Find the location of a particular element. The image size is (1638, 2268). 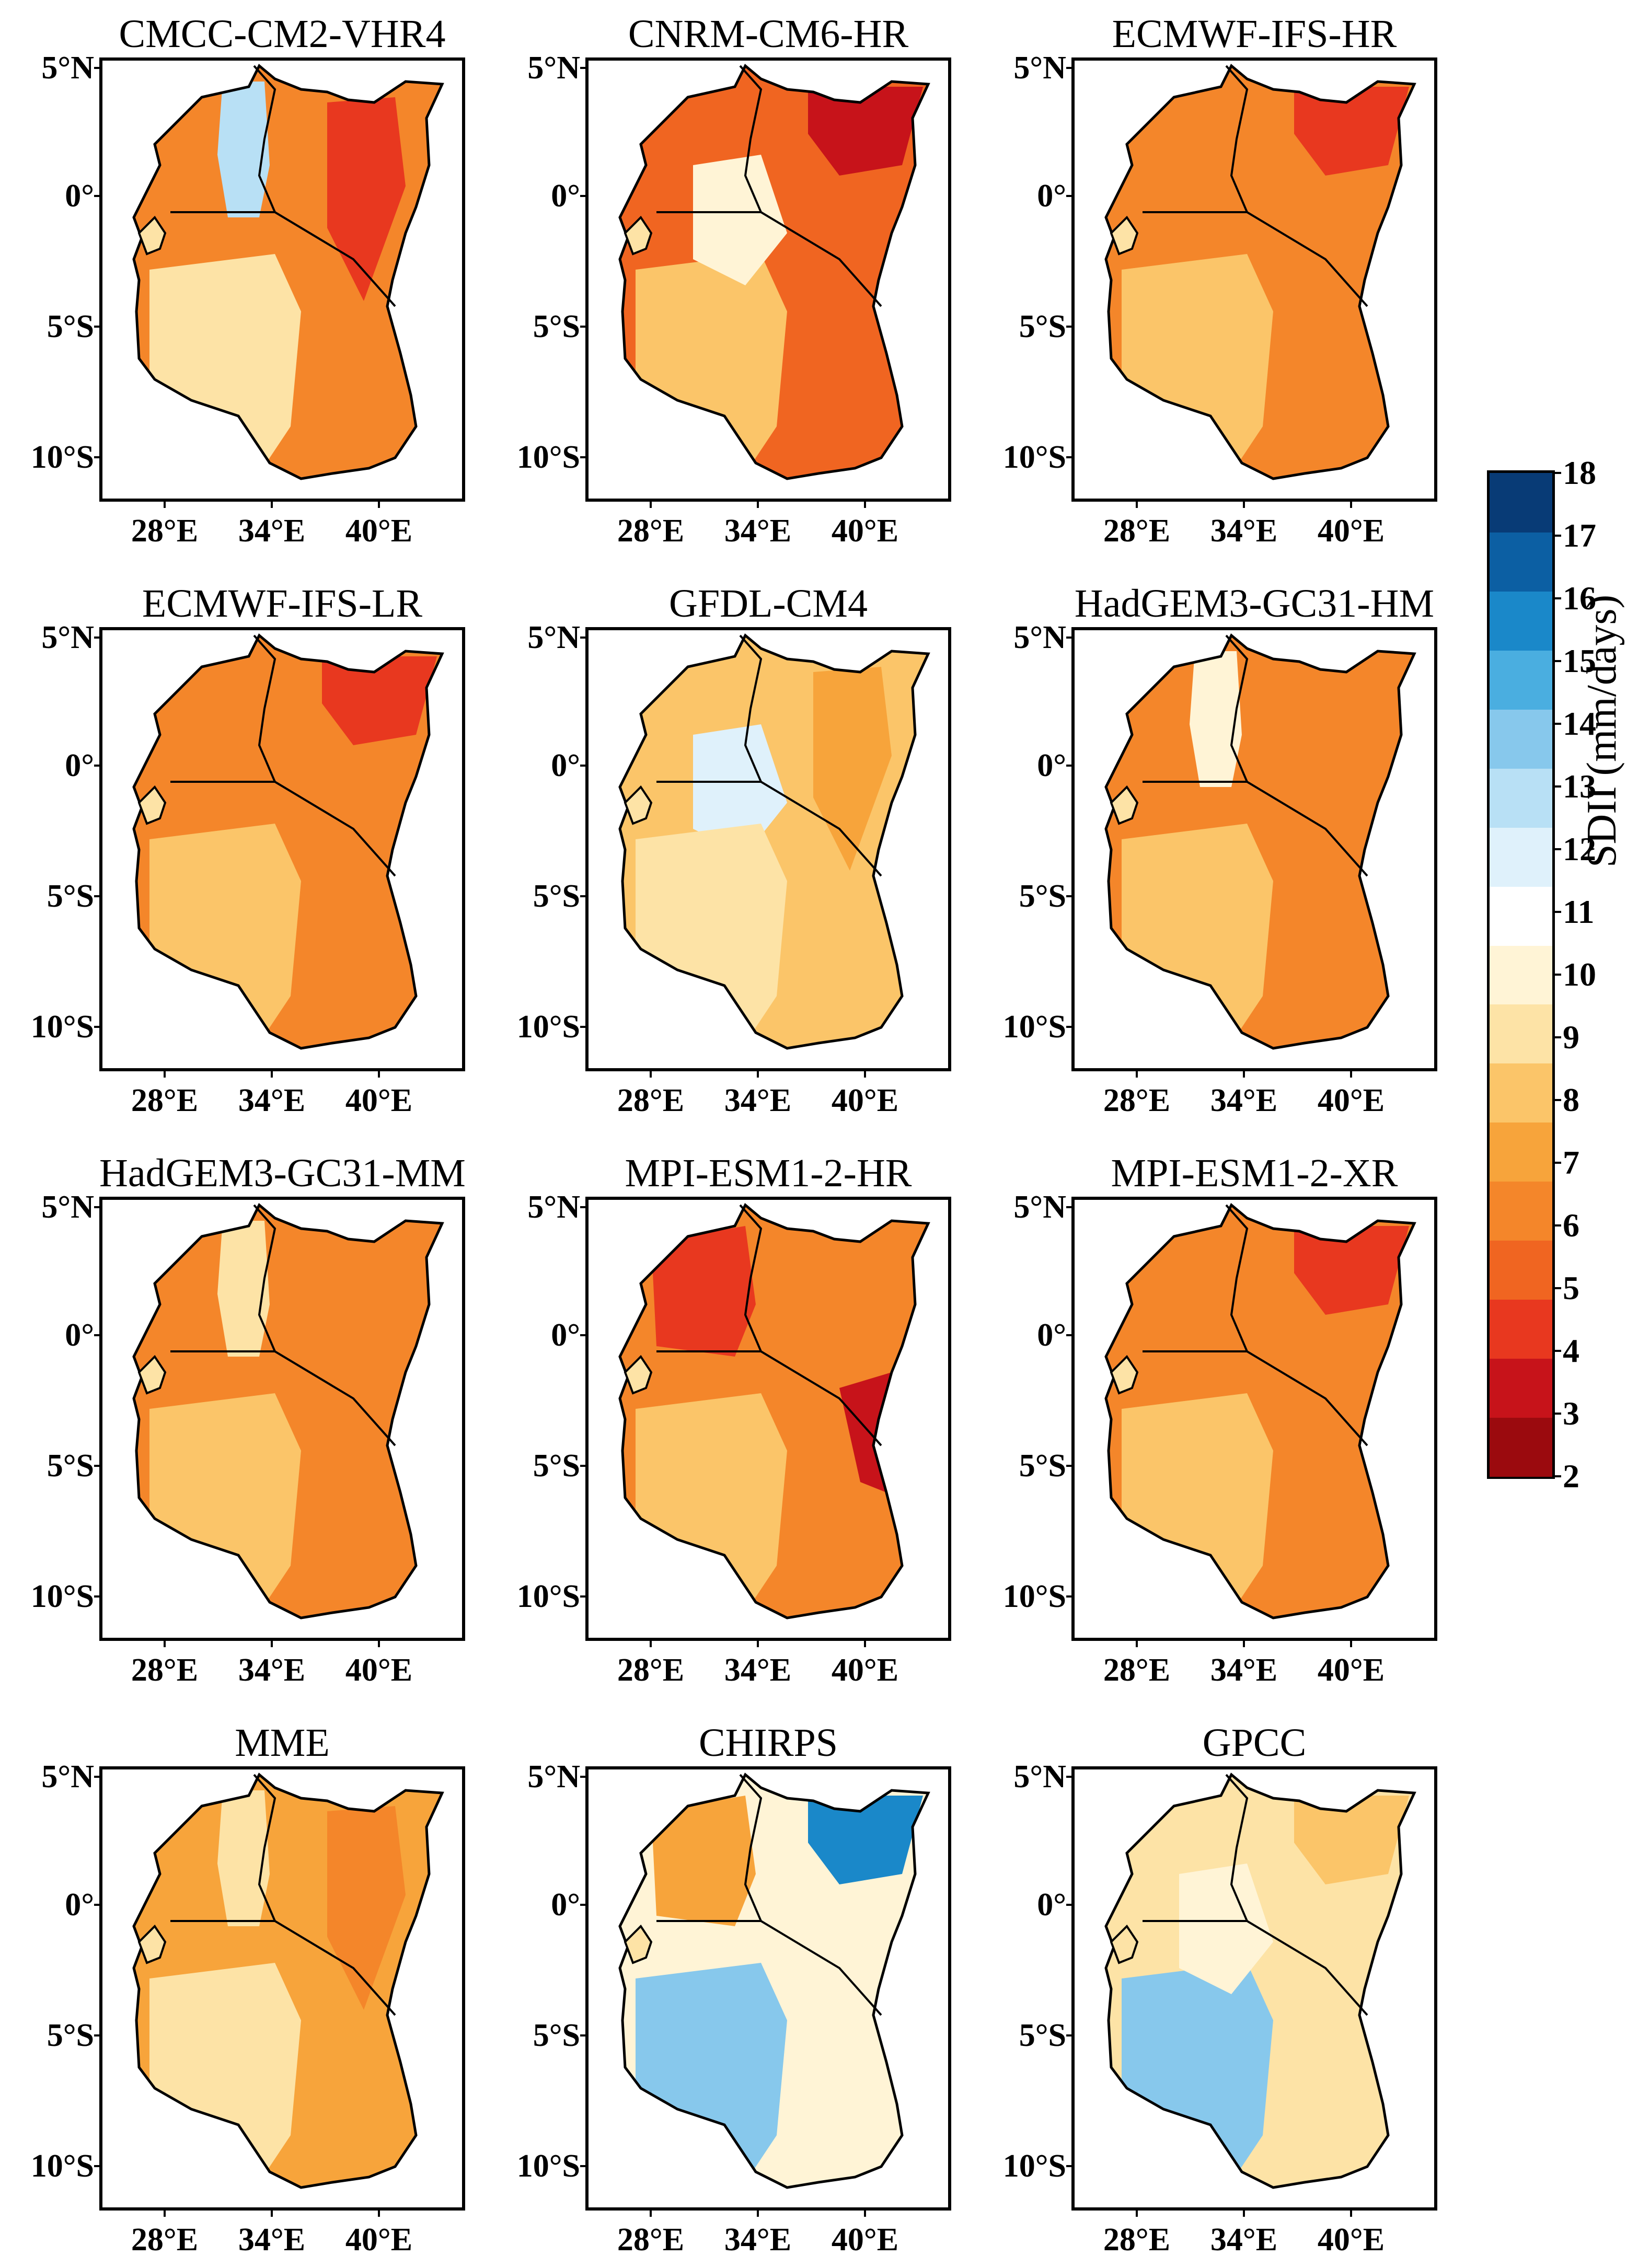

map-panel: HadGEM3-GC31-HM 5°N 0° 5°S 10°S 28°E 34°E 40°E is located at coordinates (1239, 854).